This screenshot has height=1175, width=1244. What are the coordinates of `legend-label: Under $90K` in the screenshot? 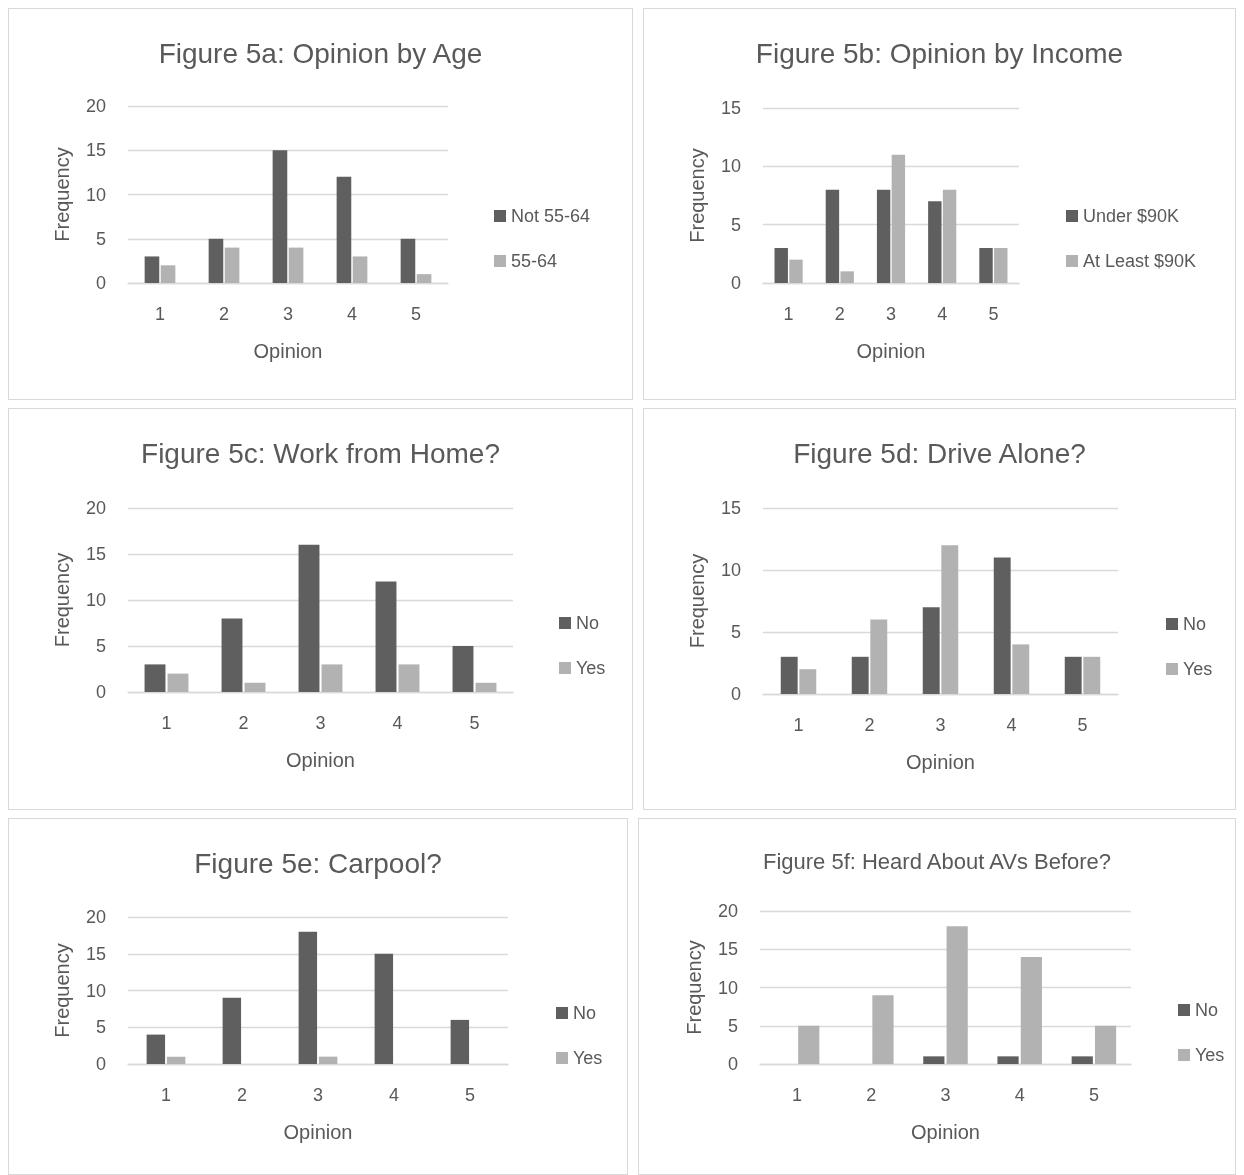 It's located at (1131, 216).